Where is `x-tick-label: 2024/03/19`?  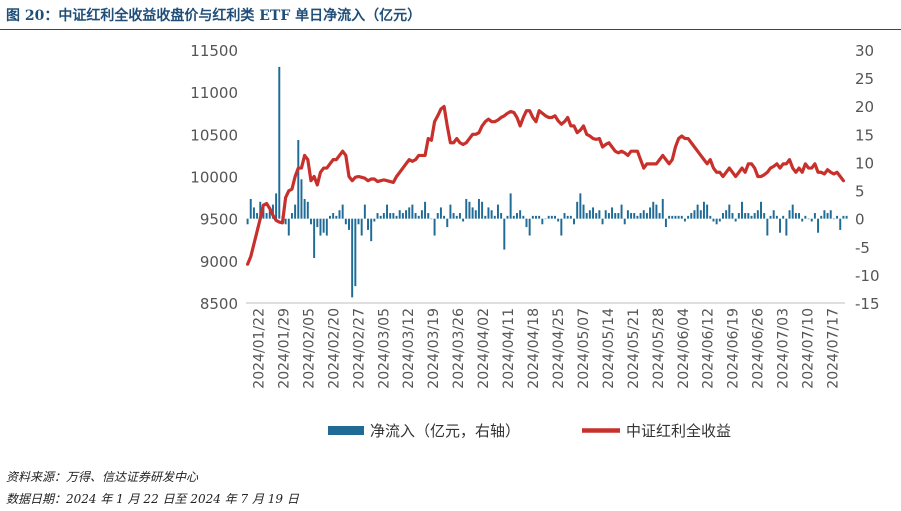
x-tick-label: 2024/03/19 is located at coordinates (434, 348).